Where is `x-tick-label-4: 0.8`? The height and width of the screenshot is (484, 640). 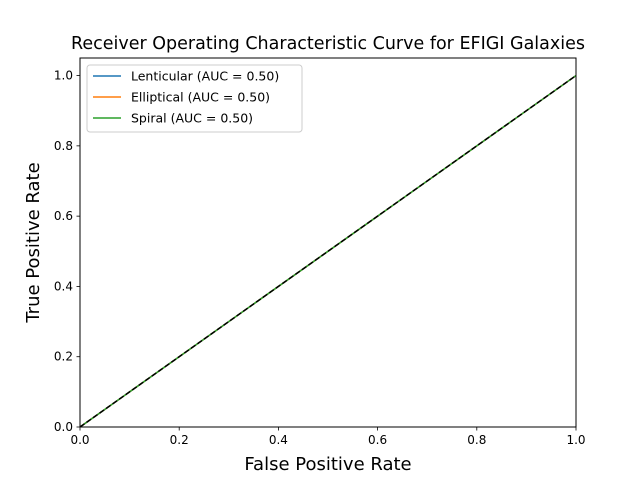 x-tick-label-4: 0.8 is located at coordinates (476, 440).